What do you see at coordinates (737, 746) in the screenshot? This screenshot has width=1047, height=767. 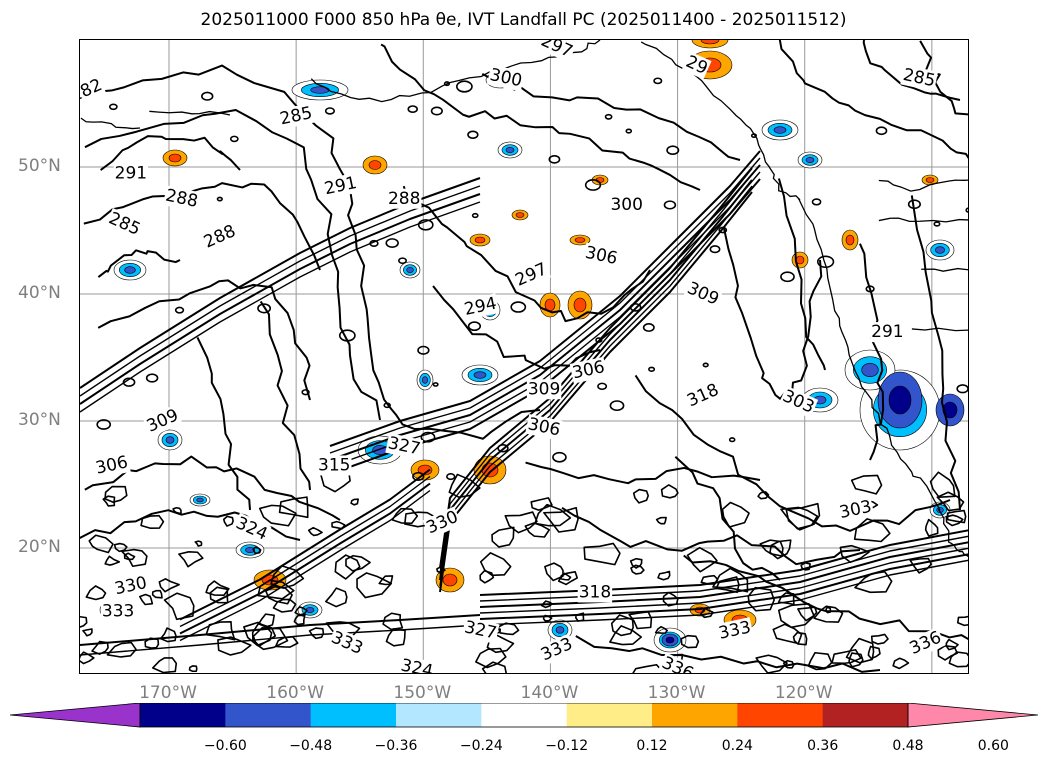 I see `colorbar-tick-label: 0.24` at bounding box center [737, 746].